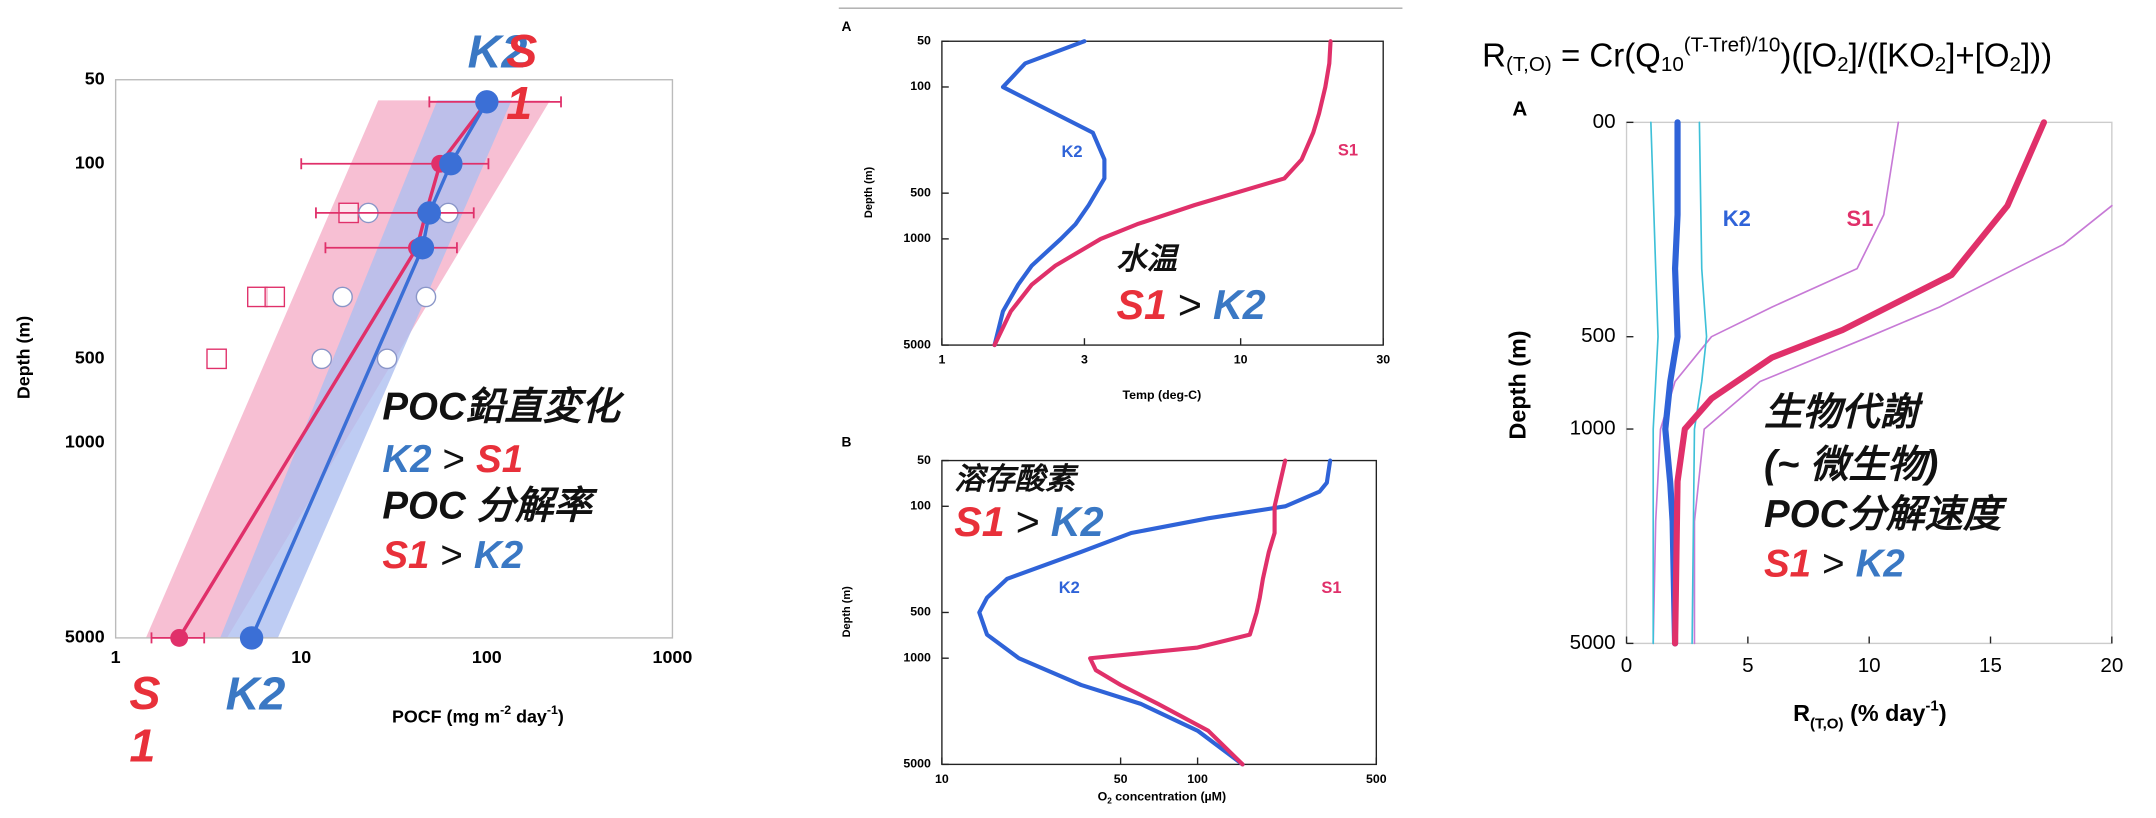 Image resolution: width=2156 pixels, height=818 pixels. I want to click on annotation: K2 > S1, so click(452, 459).